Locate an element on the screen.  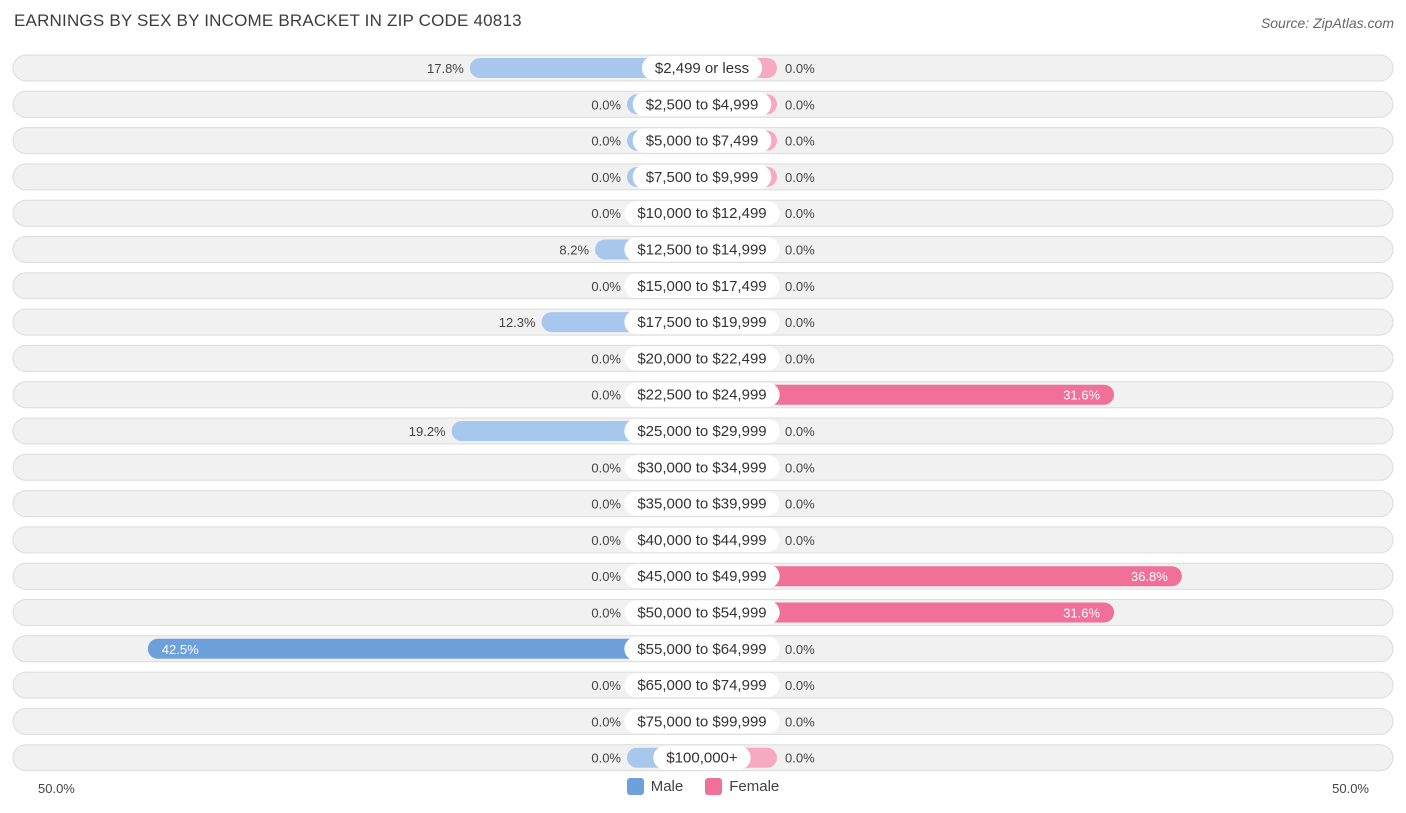
legend-swatch-male is located at coordinates (635, 786).